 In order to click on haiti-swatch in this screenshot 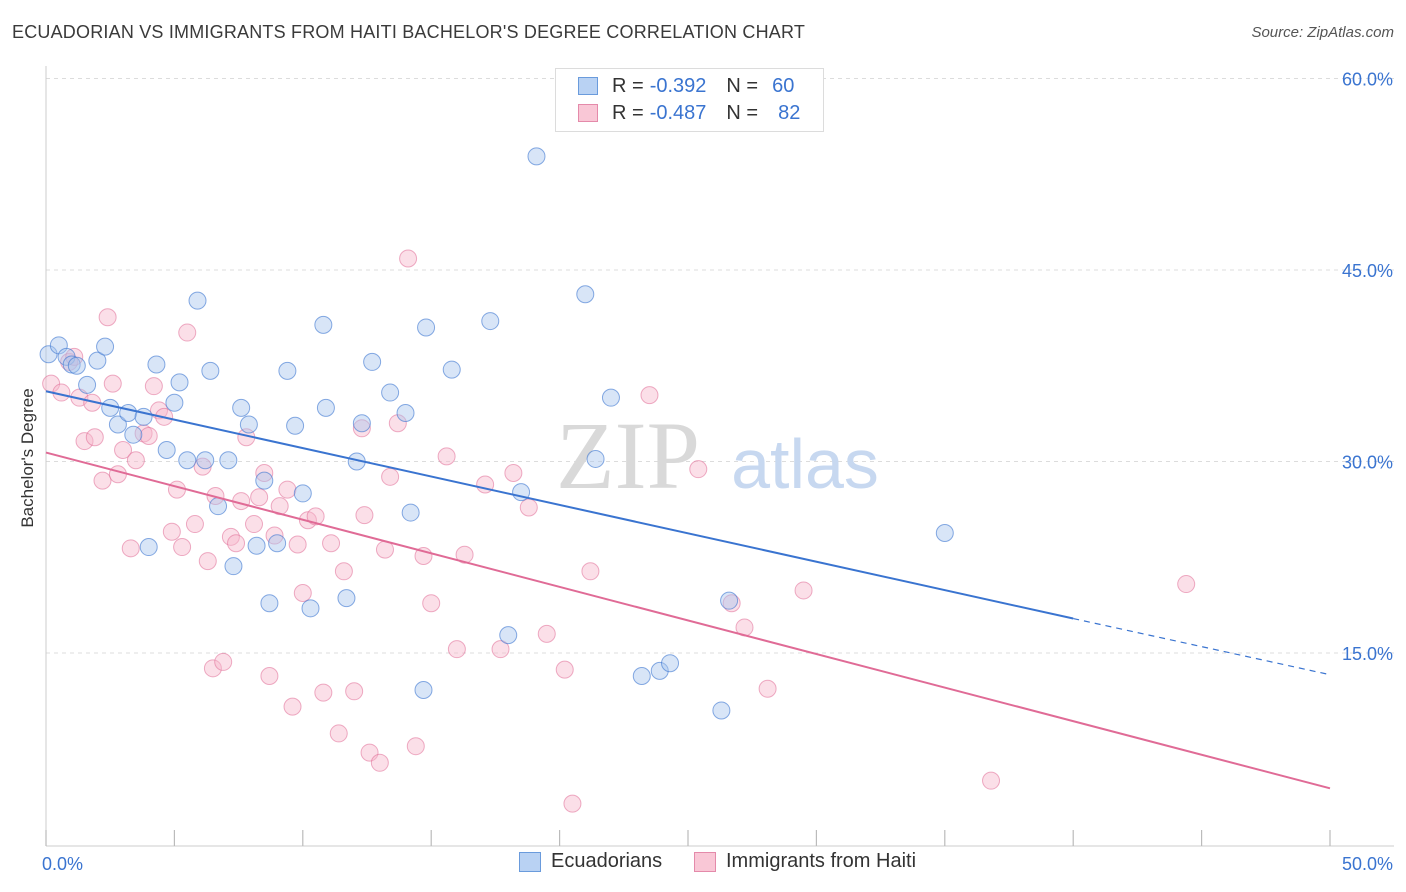, I will do `click(588, 113)`.